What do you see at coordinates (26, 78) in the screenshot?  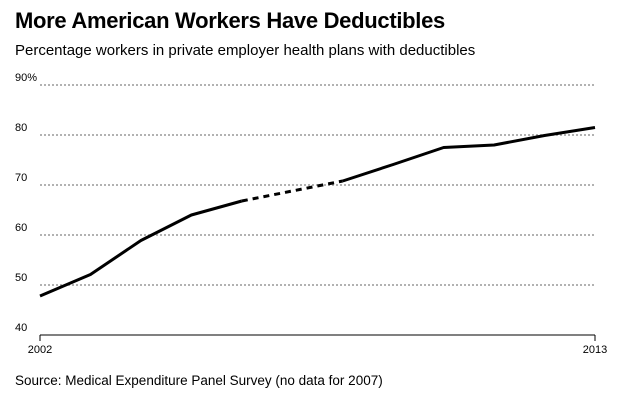 I see `y-tick-label: 90%` at bounding box center [26, 78].